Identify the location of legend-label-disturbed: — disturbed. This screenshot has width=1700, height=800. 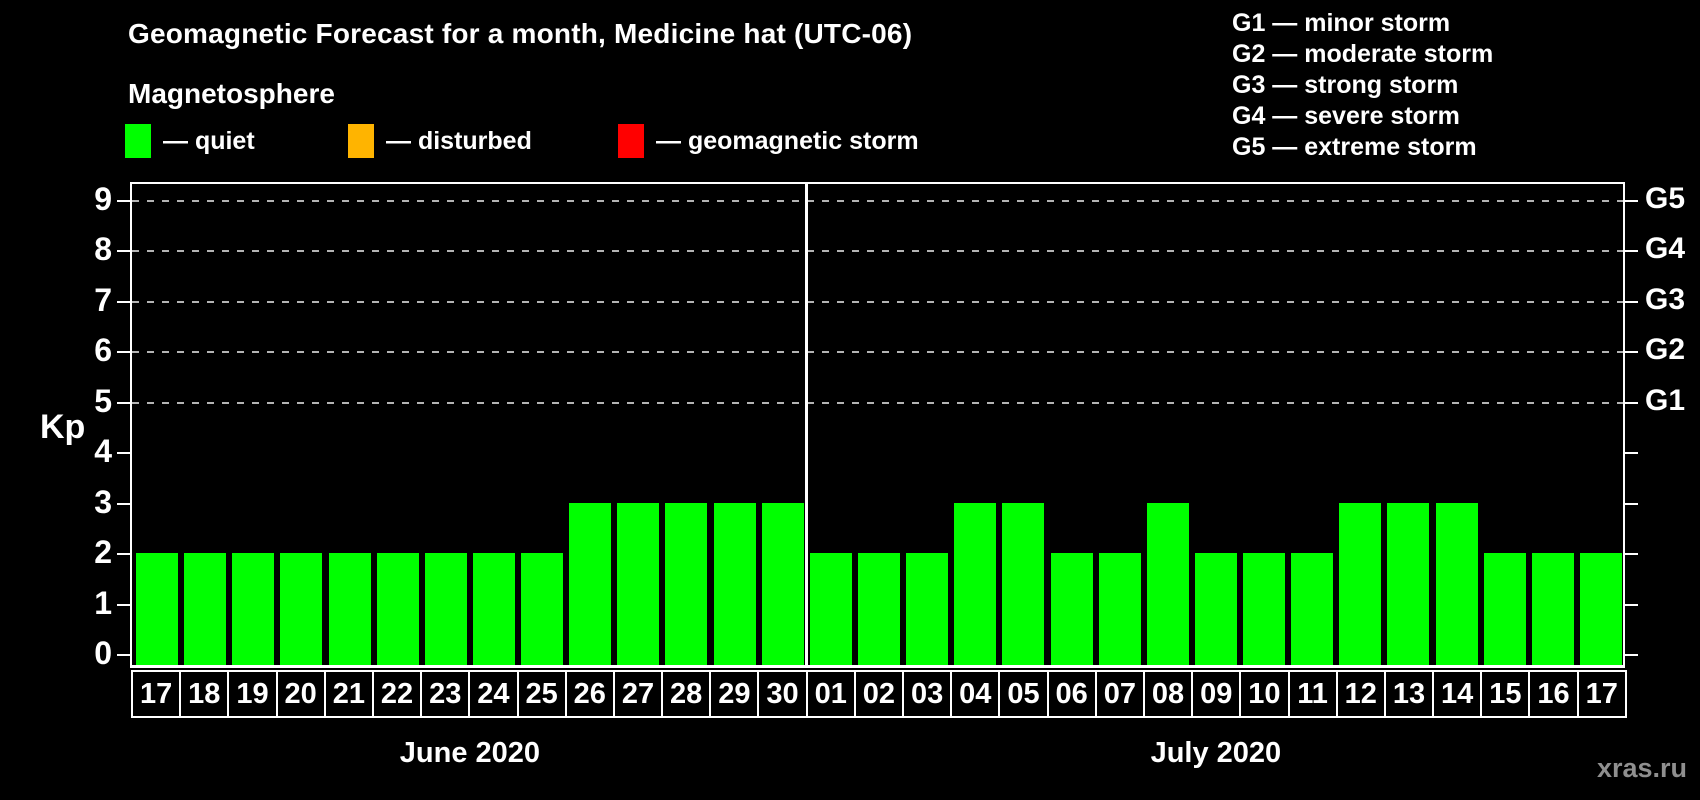
(459, 140).